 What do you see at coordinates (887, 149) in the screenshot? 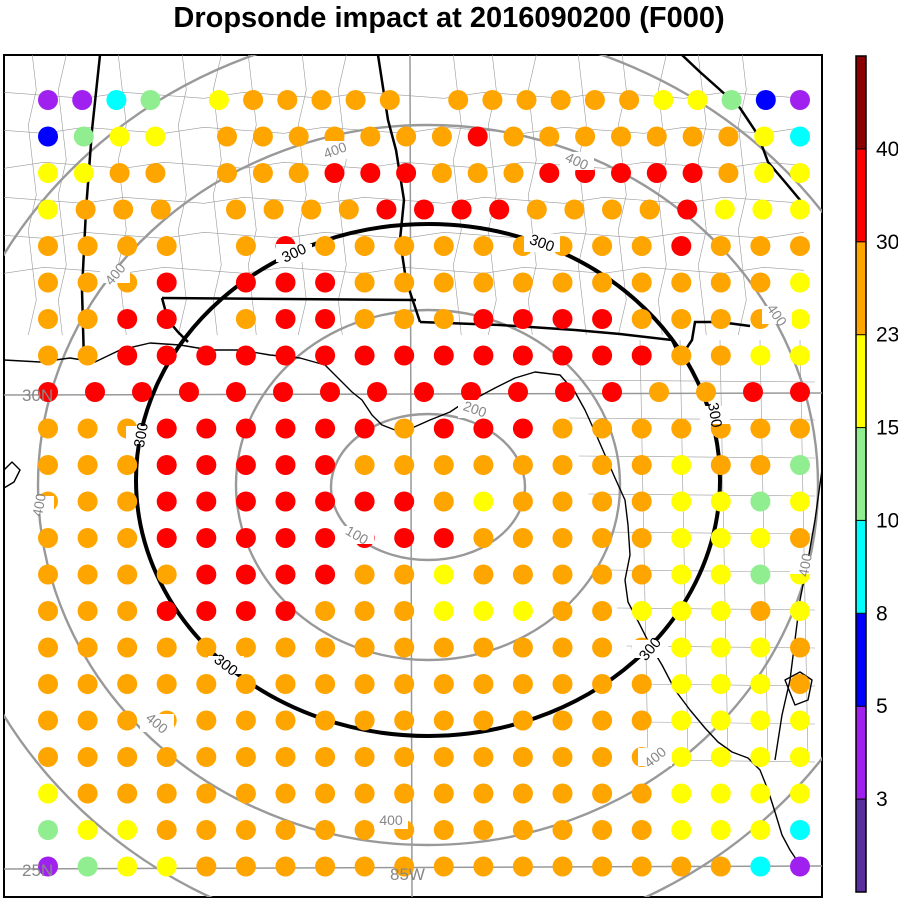
I see `colorbar-tick-label: 40` at bounding box center [887, 149].